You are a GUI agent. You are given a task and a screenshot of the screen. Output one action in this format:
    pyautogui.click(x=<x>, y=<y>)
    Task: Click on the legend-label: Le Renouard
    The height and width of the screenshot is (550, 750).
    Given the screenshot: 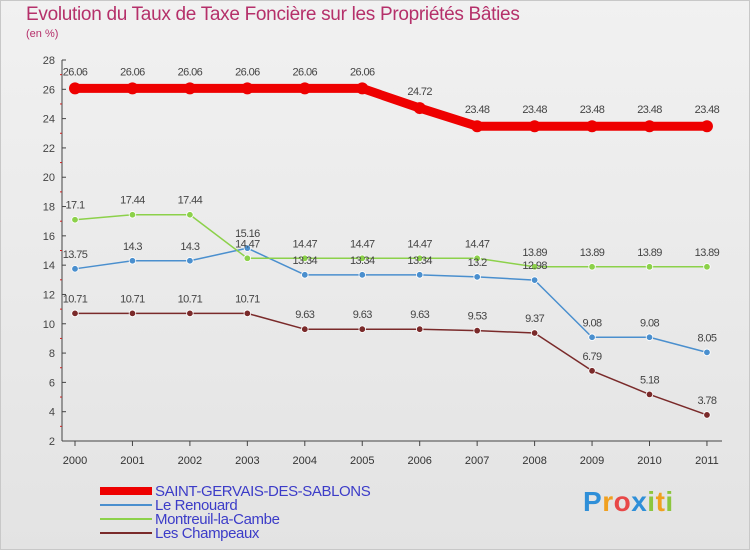 What is the action you would take?
    pyautogui.click(x=196, y=505)
    